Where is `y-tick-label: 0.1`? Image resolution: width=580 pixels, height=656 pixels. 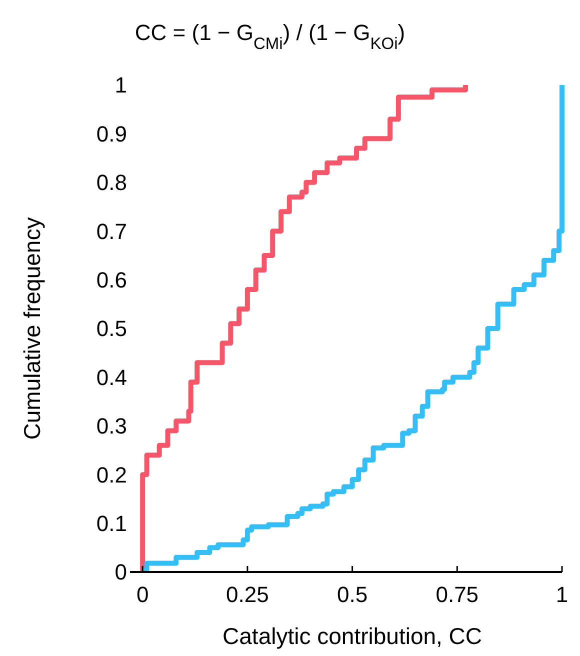 y-tick-label: 0.1 is located at coordinates (111, 523).